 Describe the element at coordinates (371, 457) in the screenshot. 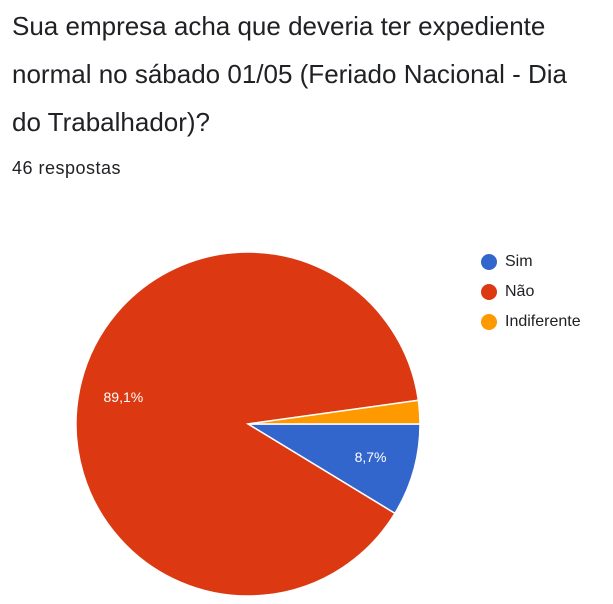

I see `slice-label: 8,7%` at that location.